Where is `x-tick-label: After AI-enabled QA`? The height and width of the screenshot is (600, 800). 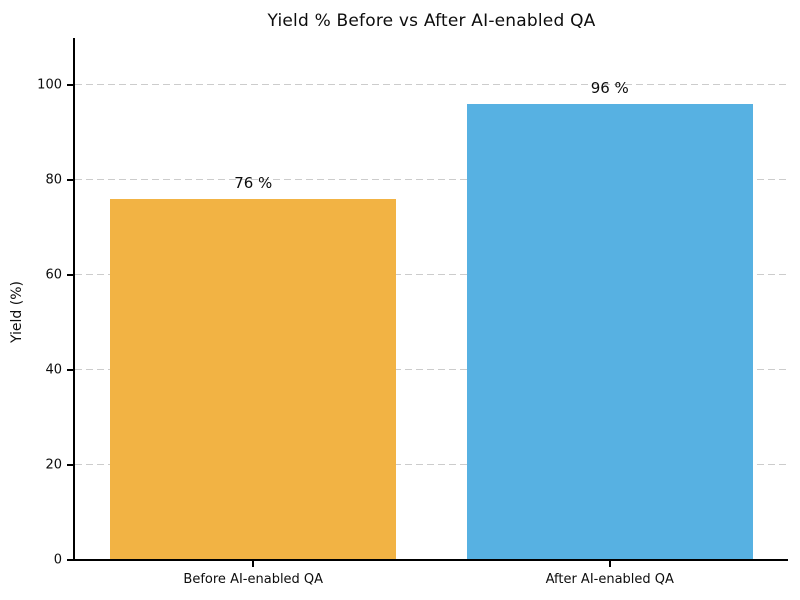
x-tick-label: After AI-enabled QA is located at coordinates (609, 579).